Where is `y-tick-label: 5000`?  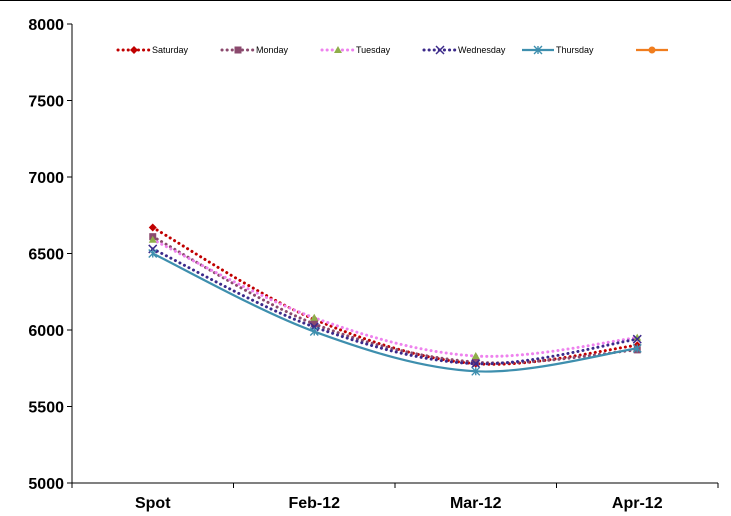 y-tick-label: 5000 is located at coordinates (46, 484).